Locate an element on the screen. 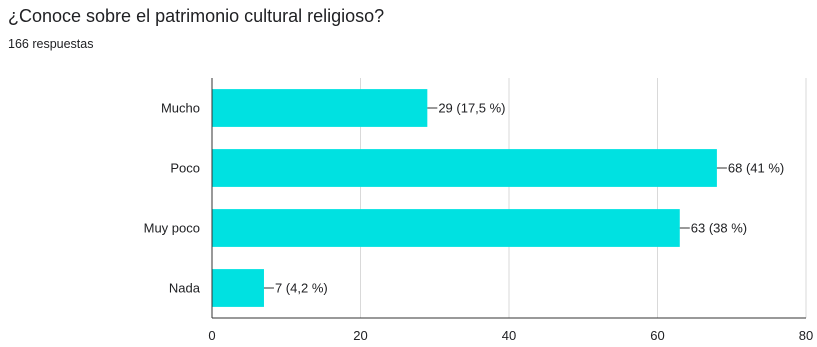  data-label: 29 (17,5 %) is located at coordinates (471, 108).